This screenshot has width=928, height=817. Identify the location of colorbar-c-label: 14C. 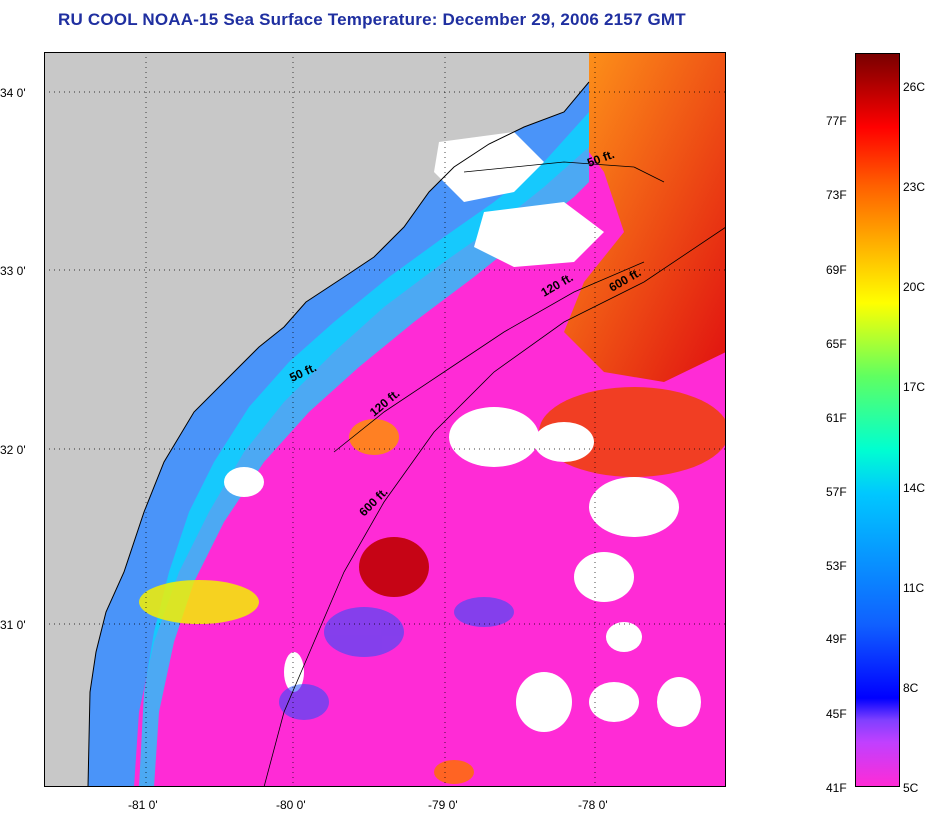
(914, 488).